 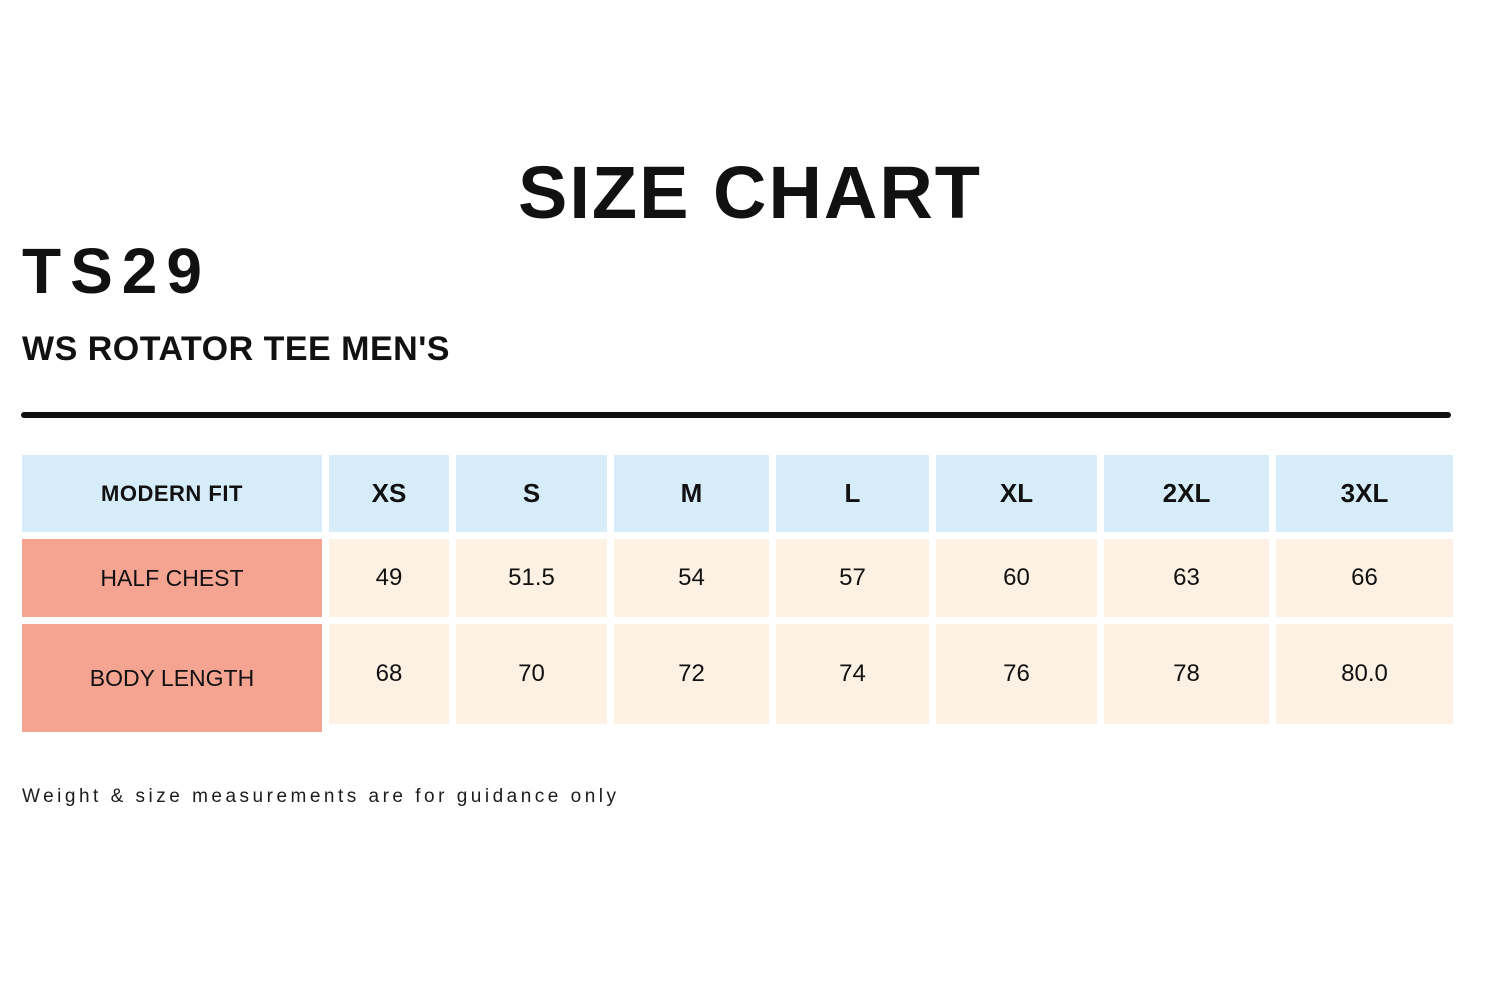 I want to click on value-body-length-s: 70, so click(x=531, y=674).